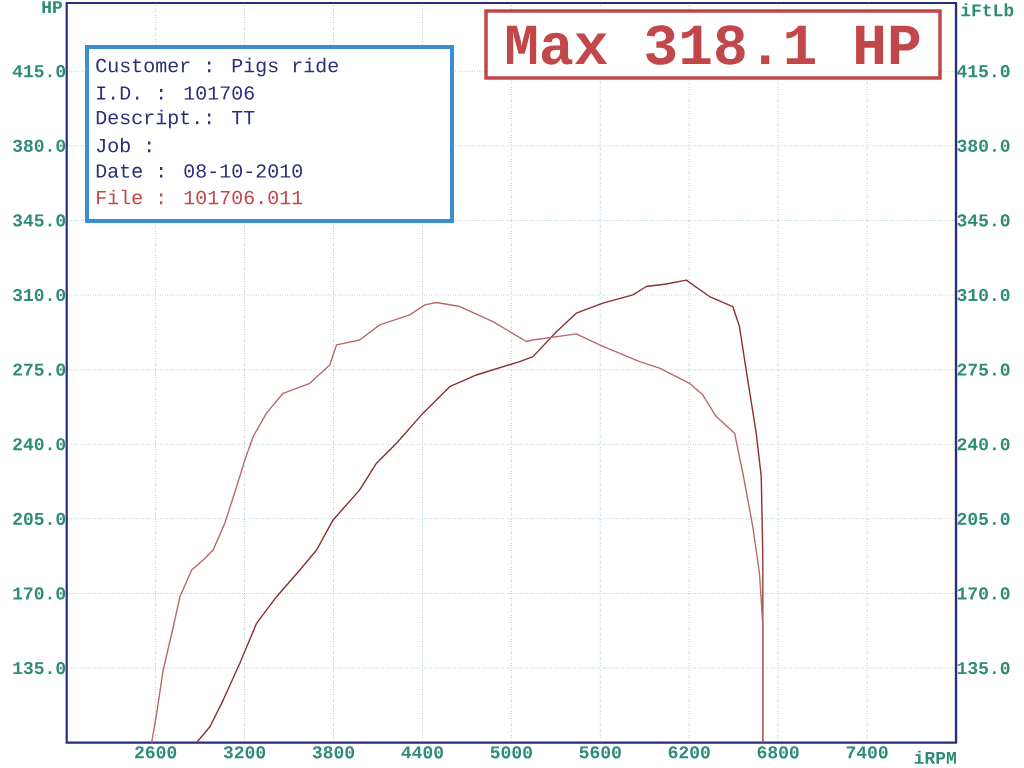 The image size is (1024, 768). I want to click on x-tick-label: 7400, so click(867, 752).